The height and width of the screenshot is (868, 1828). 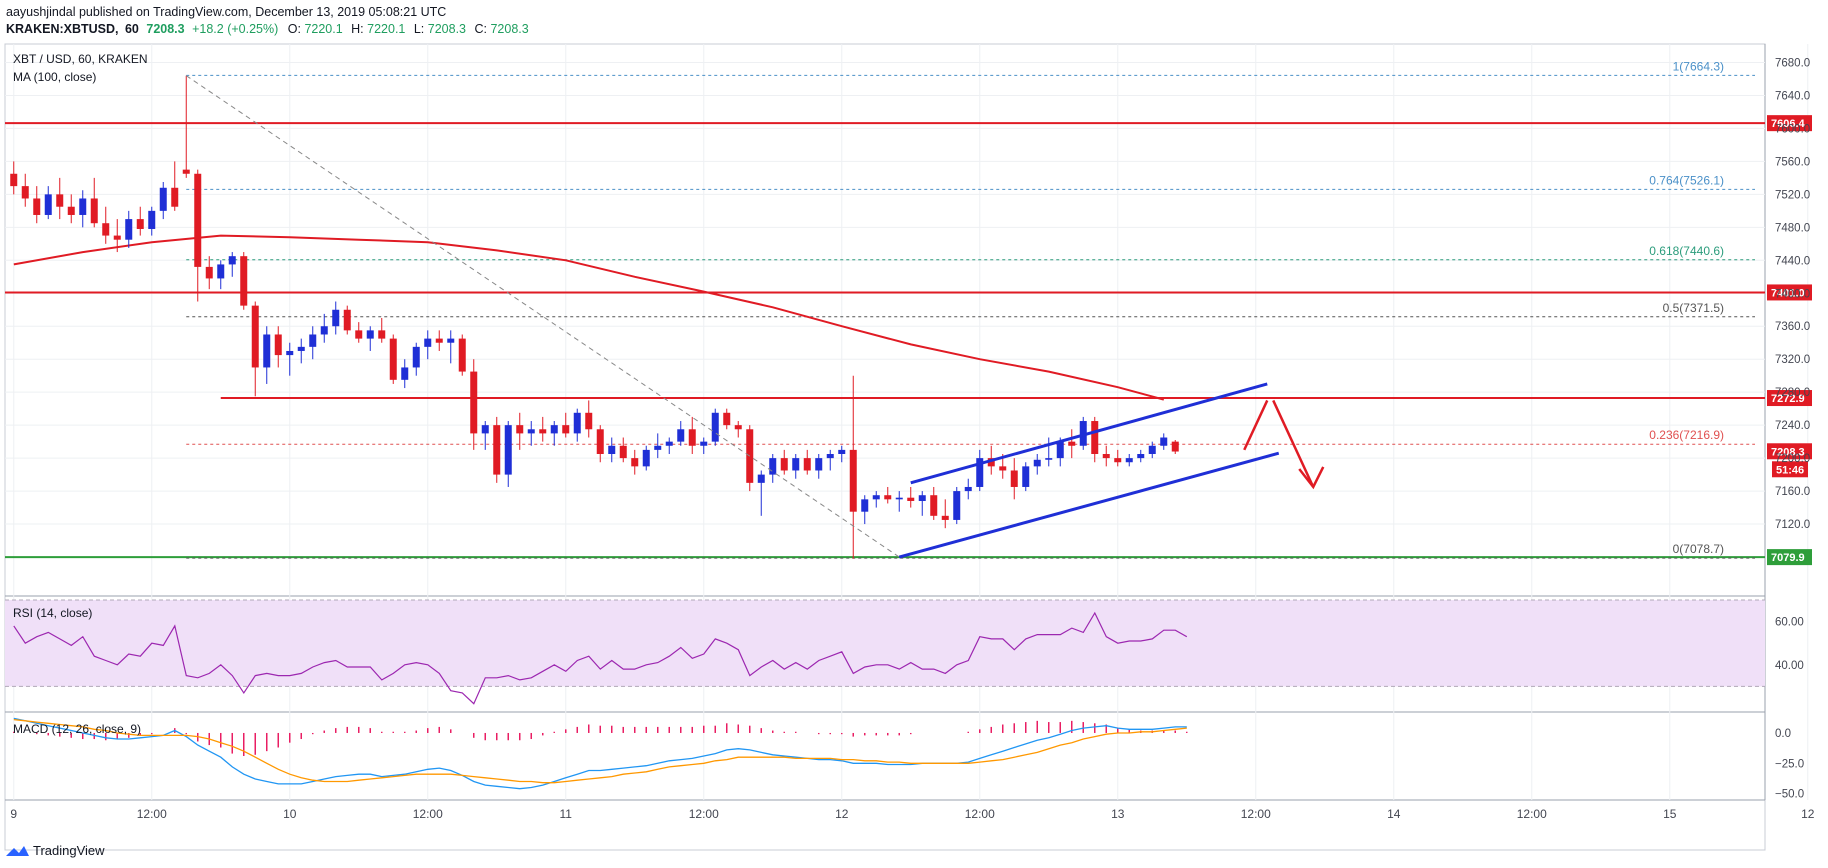 I want to click on low-label: L:, so click(x=419, y=29).